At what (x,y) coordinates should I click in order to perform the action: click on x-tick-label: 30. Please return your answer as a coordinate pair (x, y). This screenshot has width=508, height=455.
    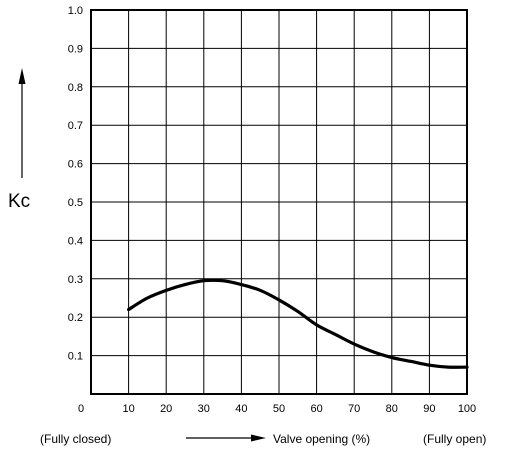
    Looking at the image, I should click on (204, 409).